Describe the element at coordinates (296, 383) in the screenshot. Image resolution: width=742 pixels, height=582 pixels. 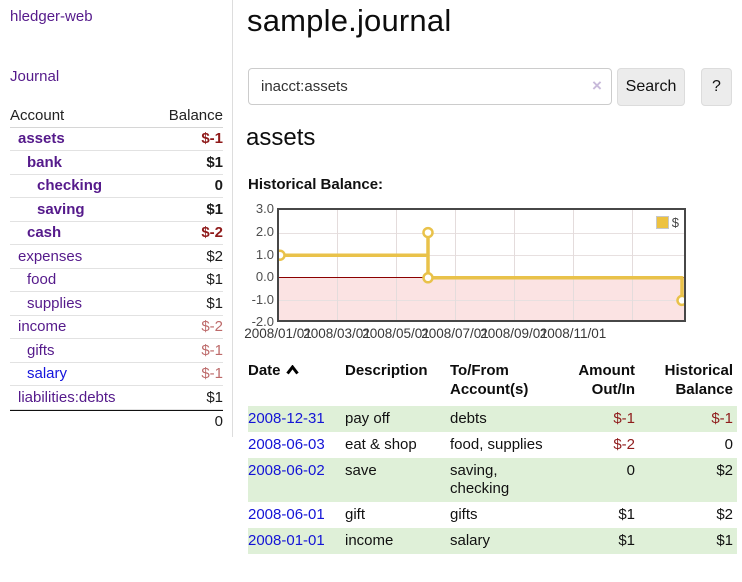
I see `column-header-date: Date` at that location.